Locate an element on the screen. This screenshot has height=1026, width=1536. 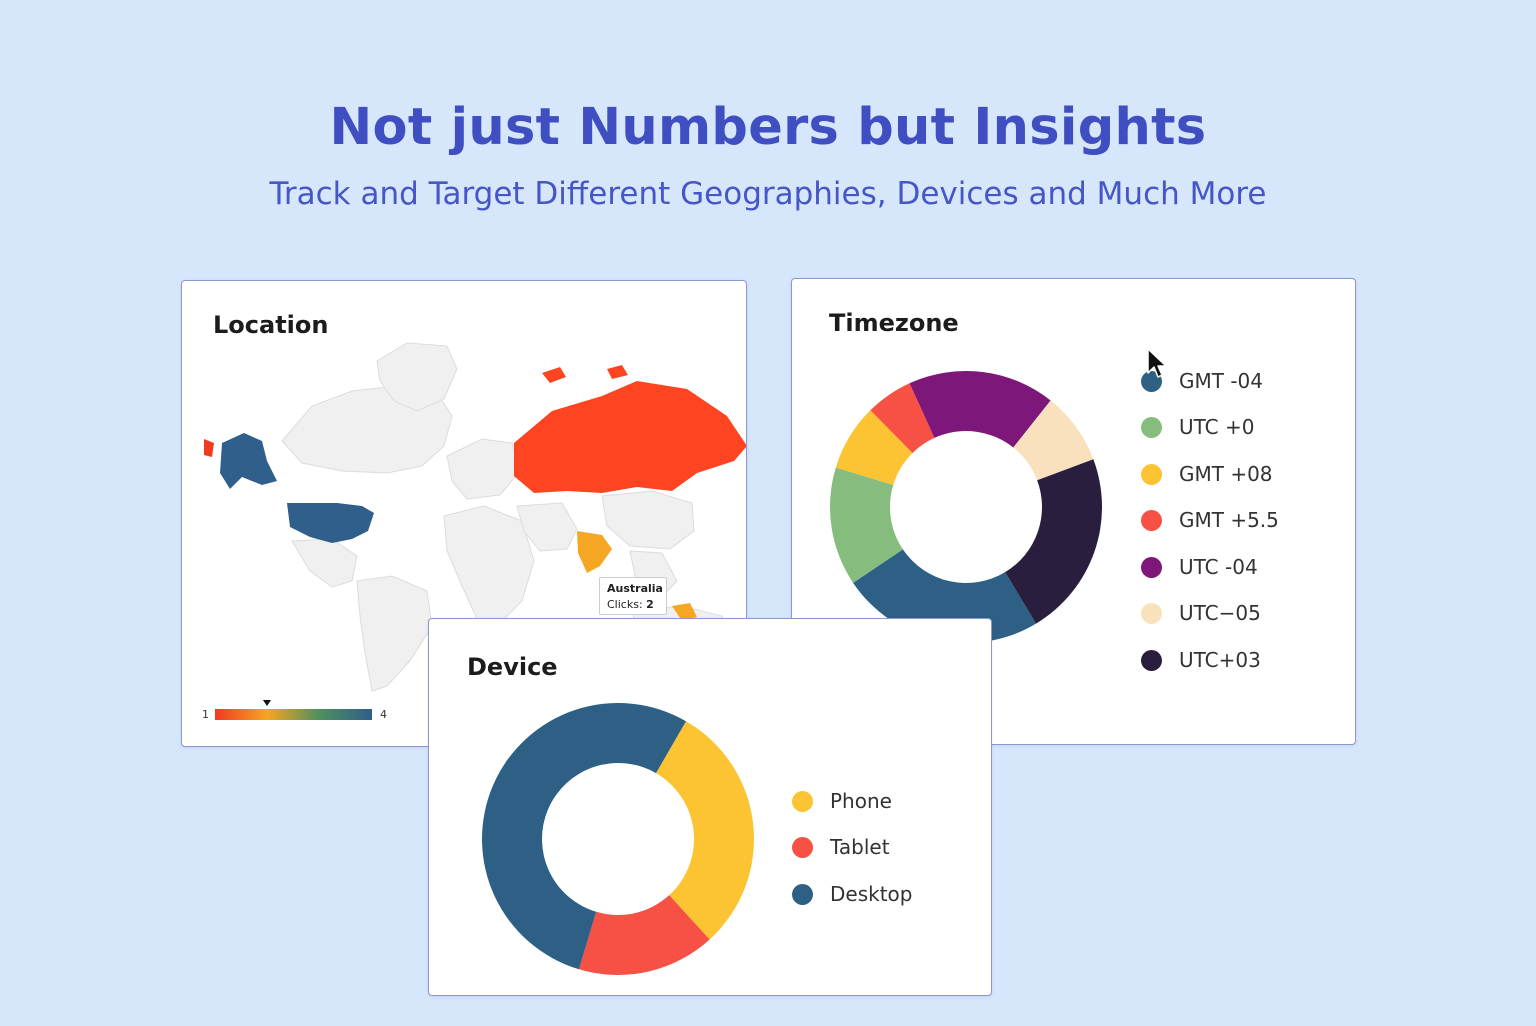
legend-item-utc-plus-0: UTC +0 is located at coordinates (1198, 427).